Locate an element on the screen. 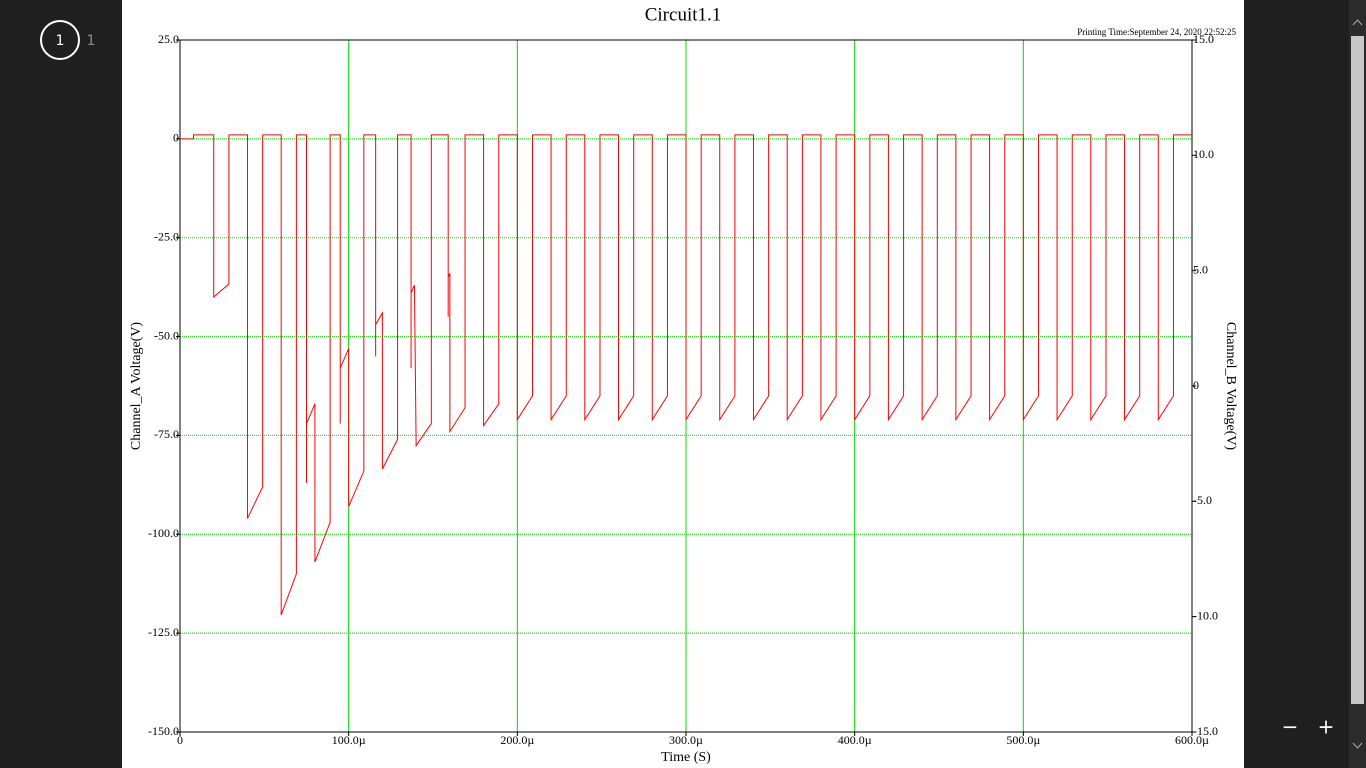 This screenshot has height=768, width=1366. y2-tick-label: 15.0 is located at coordinates (1203, 39).